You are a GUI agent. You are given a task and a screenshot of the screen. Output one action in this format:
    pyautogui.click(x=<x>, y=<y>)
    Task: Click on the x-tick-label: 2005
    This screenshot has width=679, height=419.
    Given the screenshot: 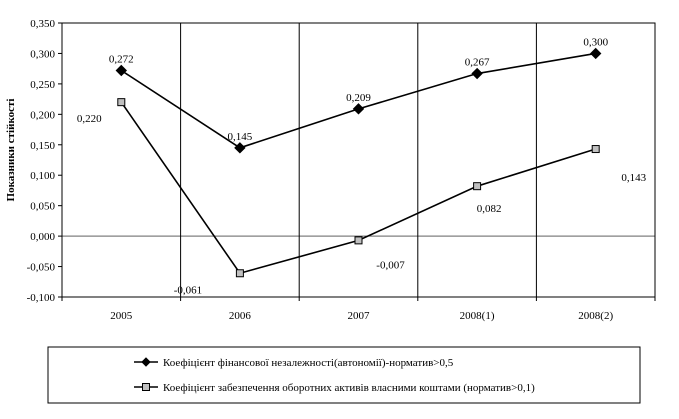 What is the action you would take?
    pyautogui.click(x=121, y=316)
    